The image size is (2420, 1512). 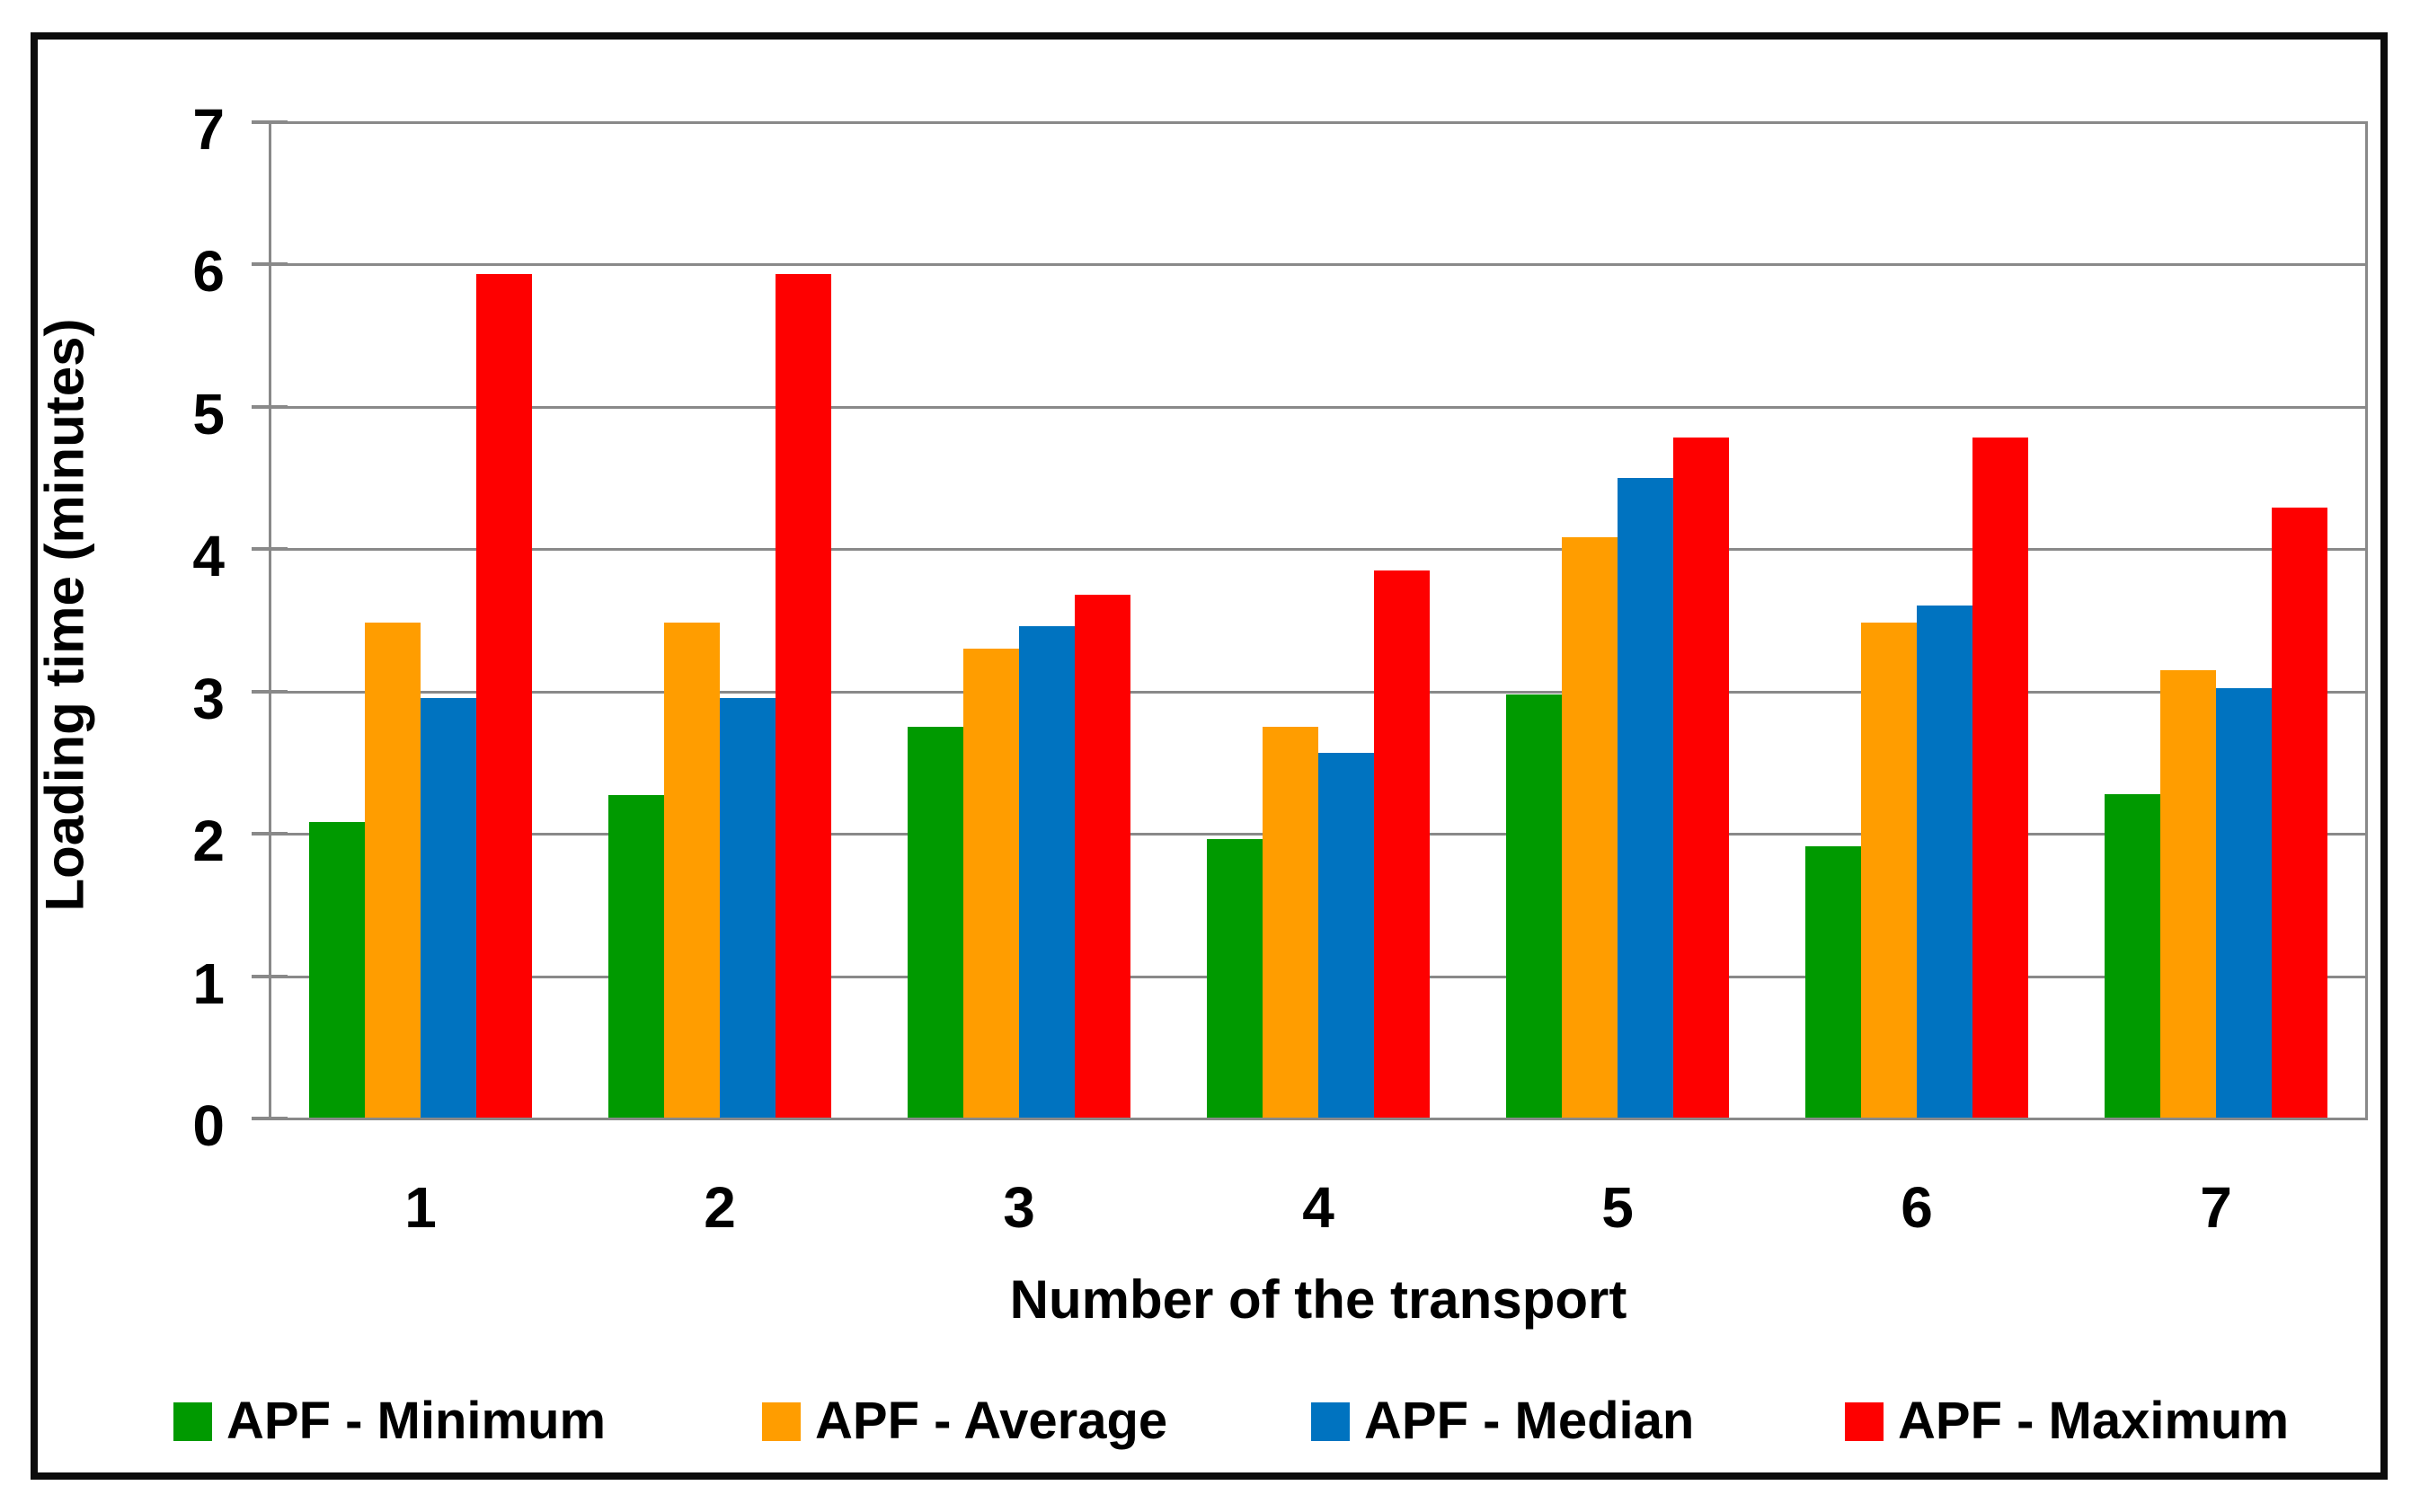 What do you see at coordinates (1319, 1119) in the screenshot?
I see `x-axis-baseline` at bounding box center [1319, 1119].